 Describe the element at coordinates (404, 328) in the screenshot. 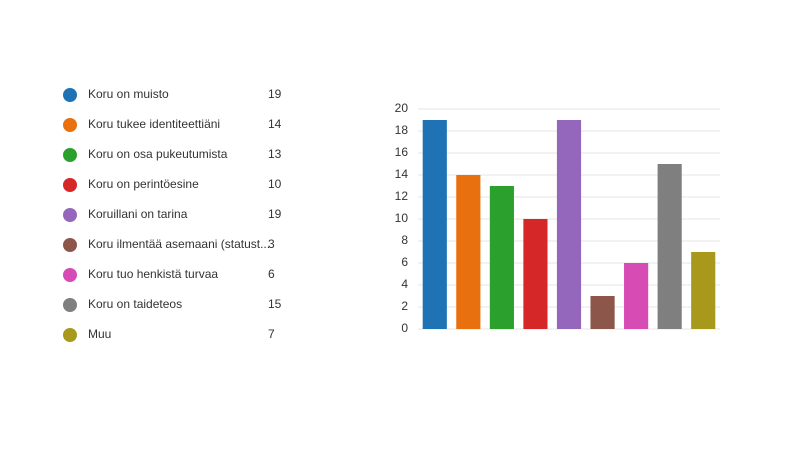

I see `y-tick-label: 0` at that location.